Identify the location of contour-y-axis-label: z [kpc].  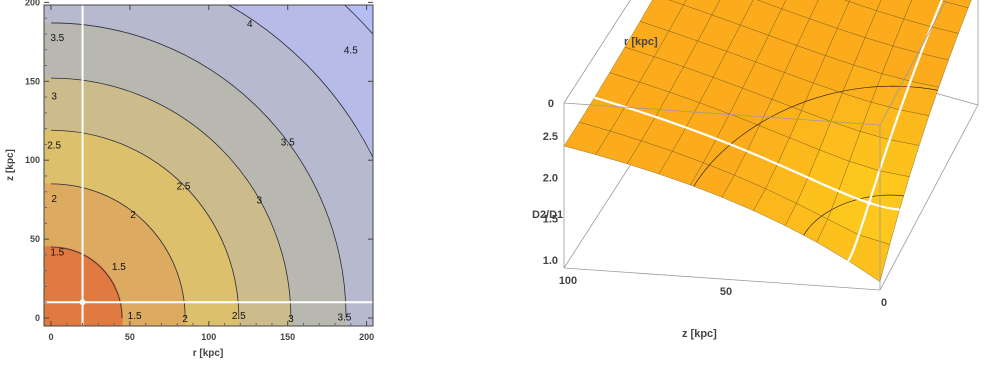
(10, 165).